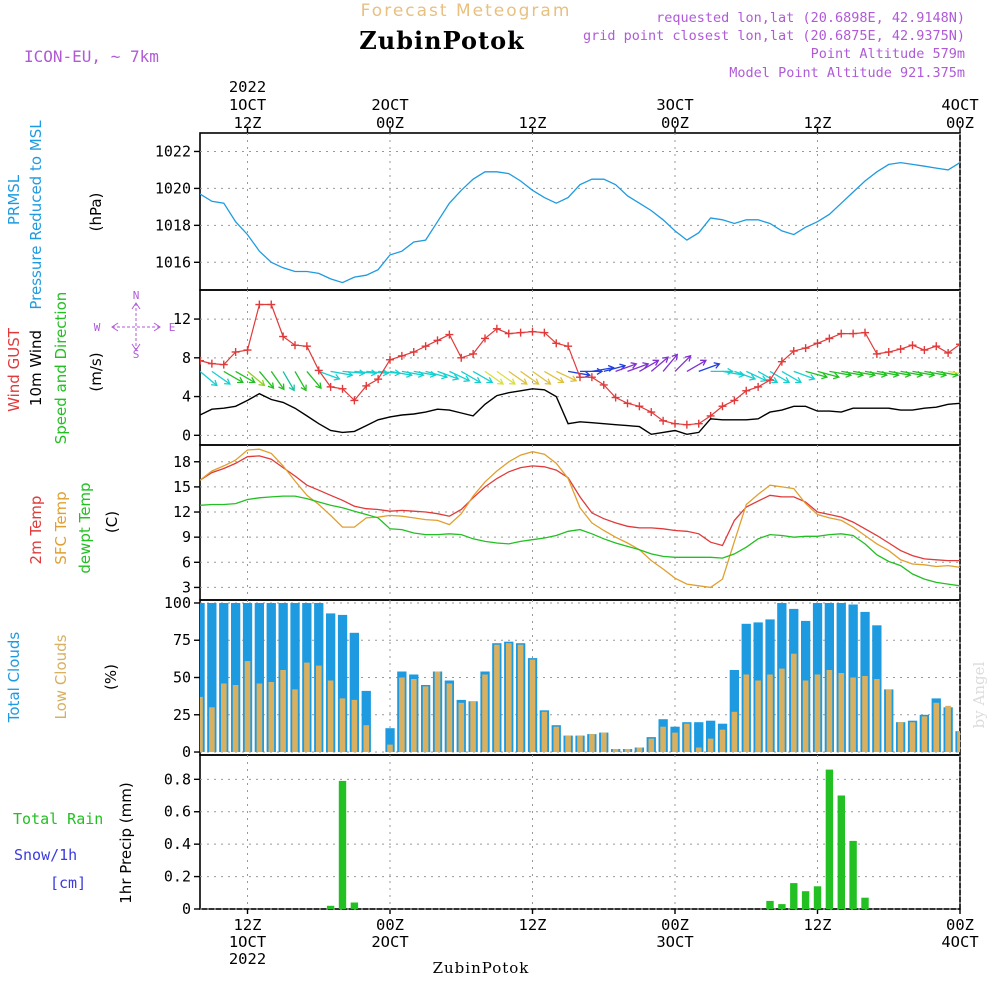 Image resolution: width=1000 pixels, height=1000 pixels. I want to click on y-tick-label: 1020, so click(173, 188).